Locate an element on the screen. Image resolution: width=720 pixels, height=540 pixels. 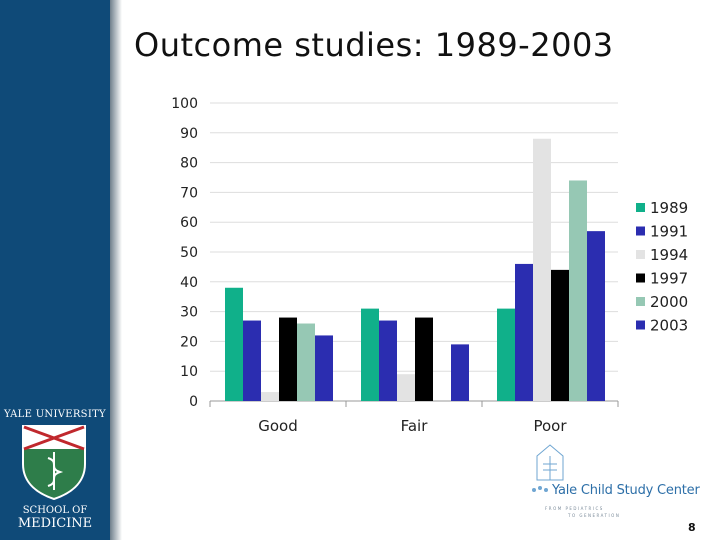
legend-swatch-2003 is located at coordinates (640, 325).